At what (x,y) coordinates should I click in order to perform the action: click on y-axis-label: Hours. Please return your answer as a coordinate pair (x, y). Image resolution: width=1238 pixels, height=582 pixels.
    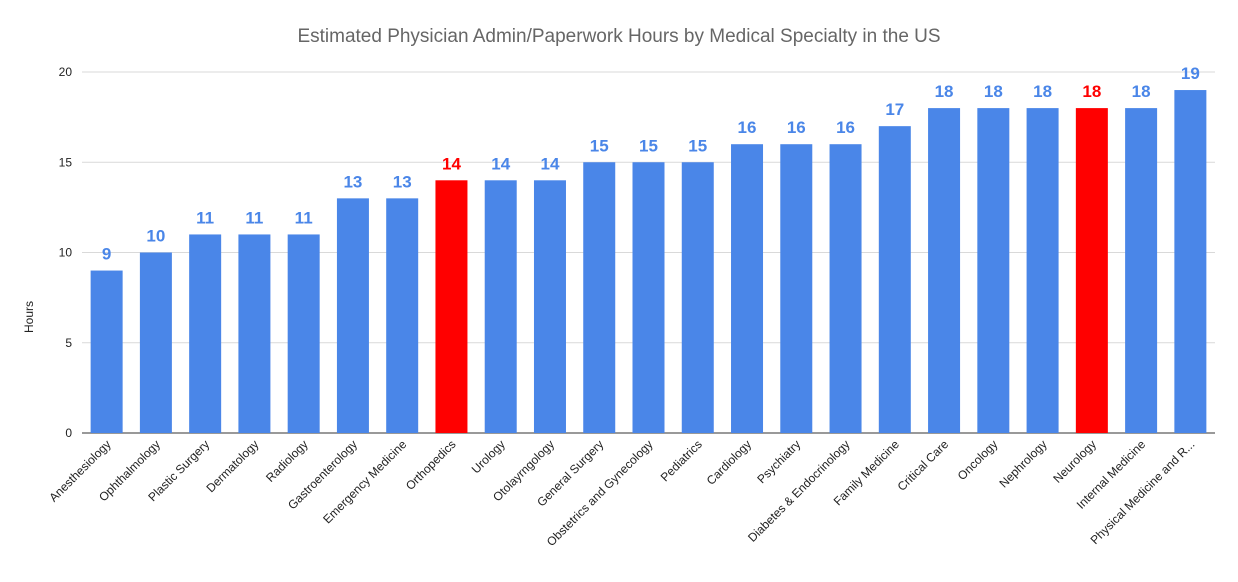
    Looking at the image, I should click on (29, 317).